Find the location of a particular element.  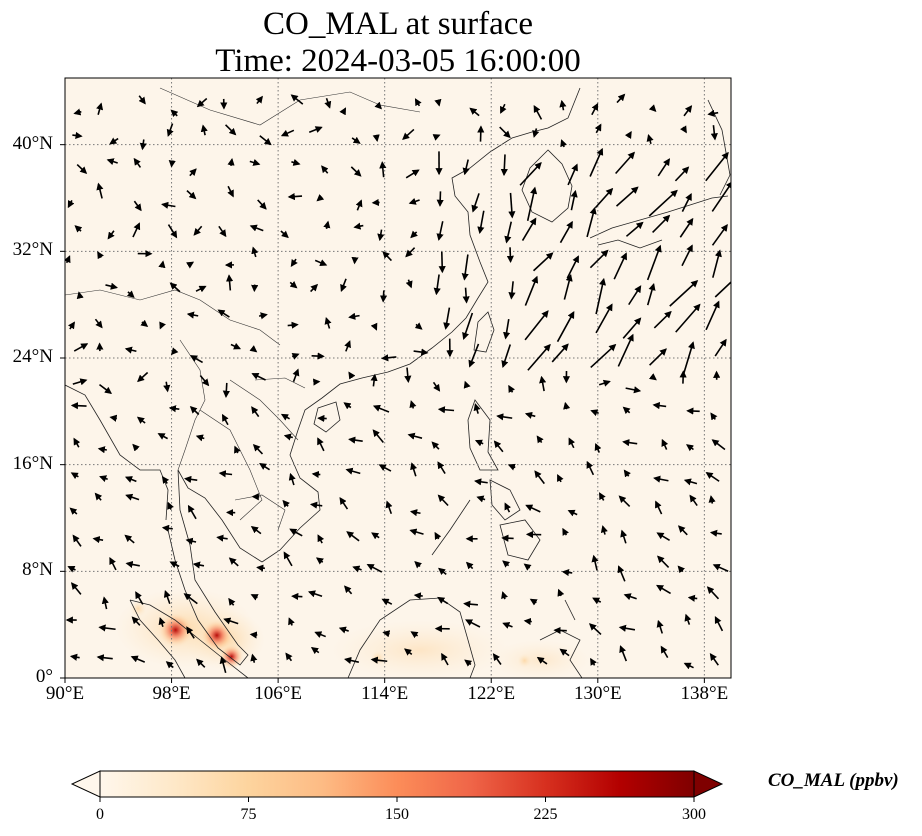

co-hotspot is located at coordinates (378, 658).